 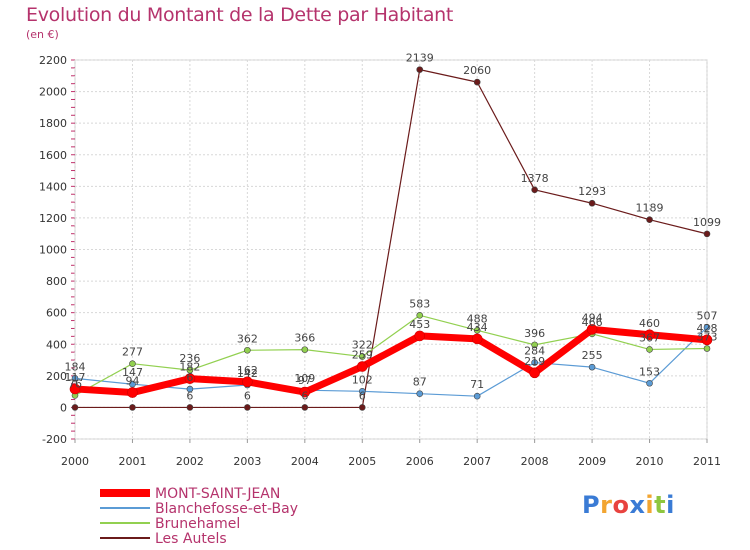 I want to click on data-label-mont-saint-jean: 434, so click(x=477, y=327).